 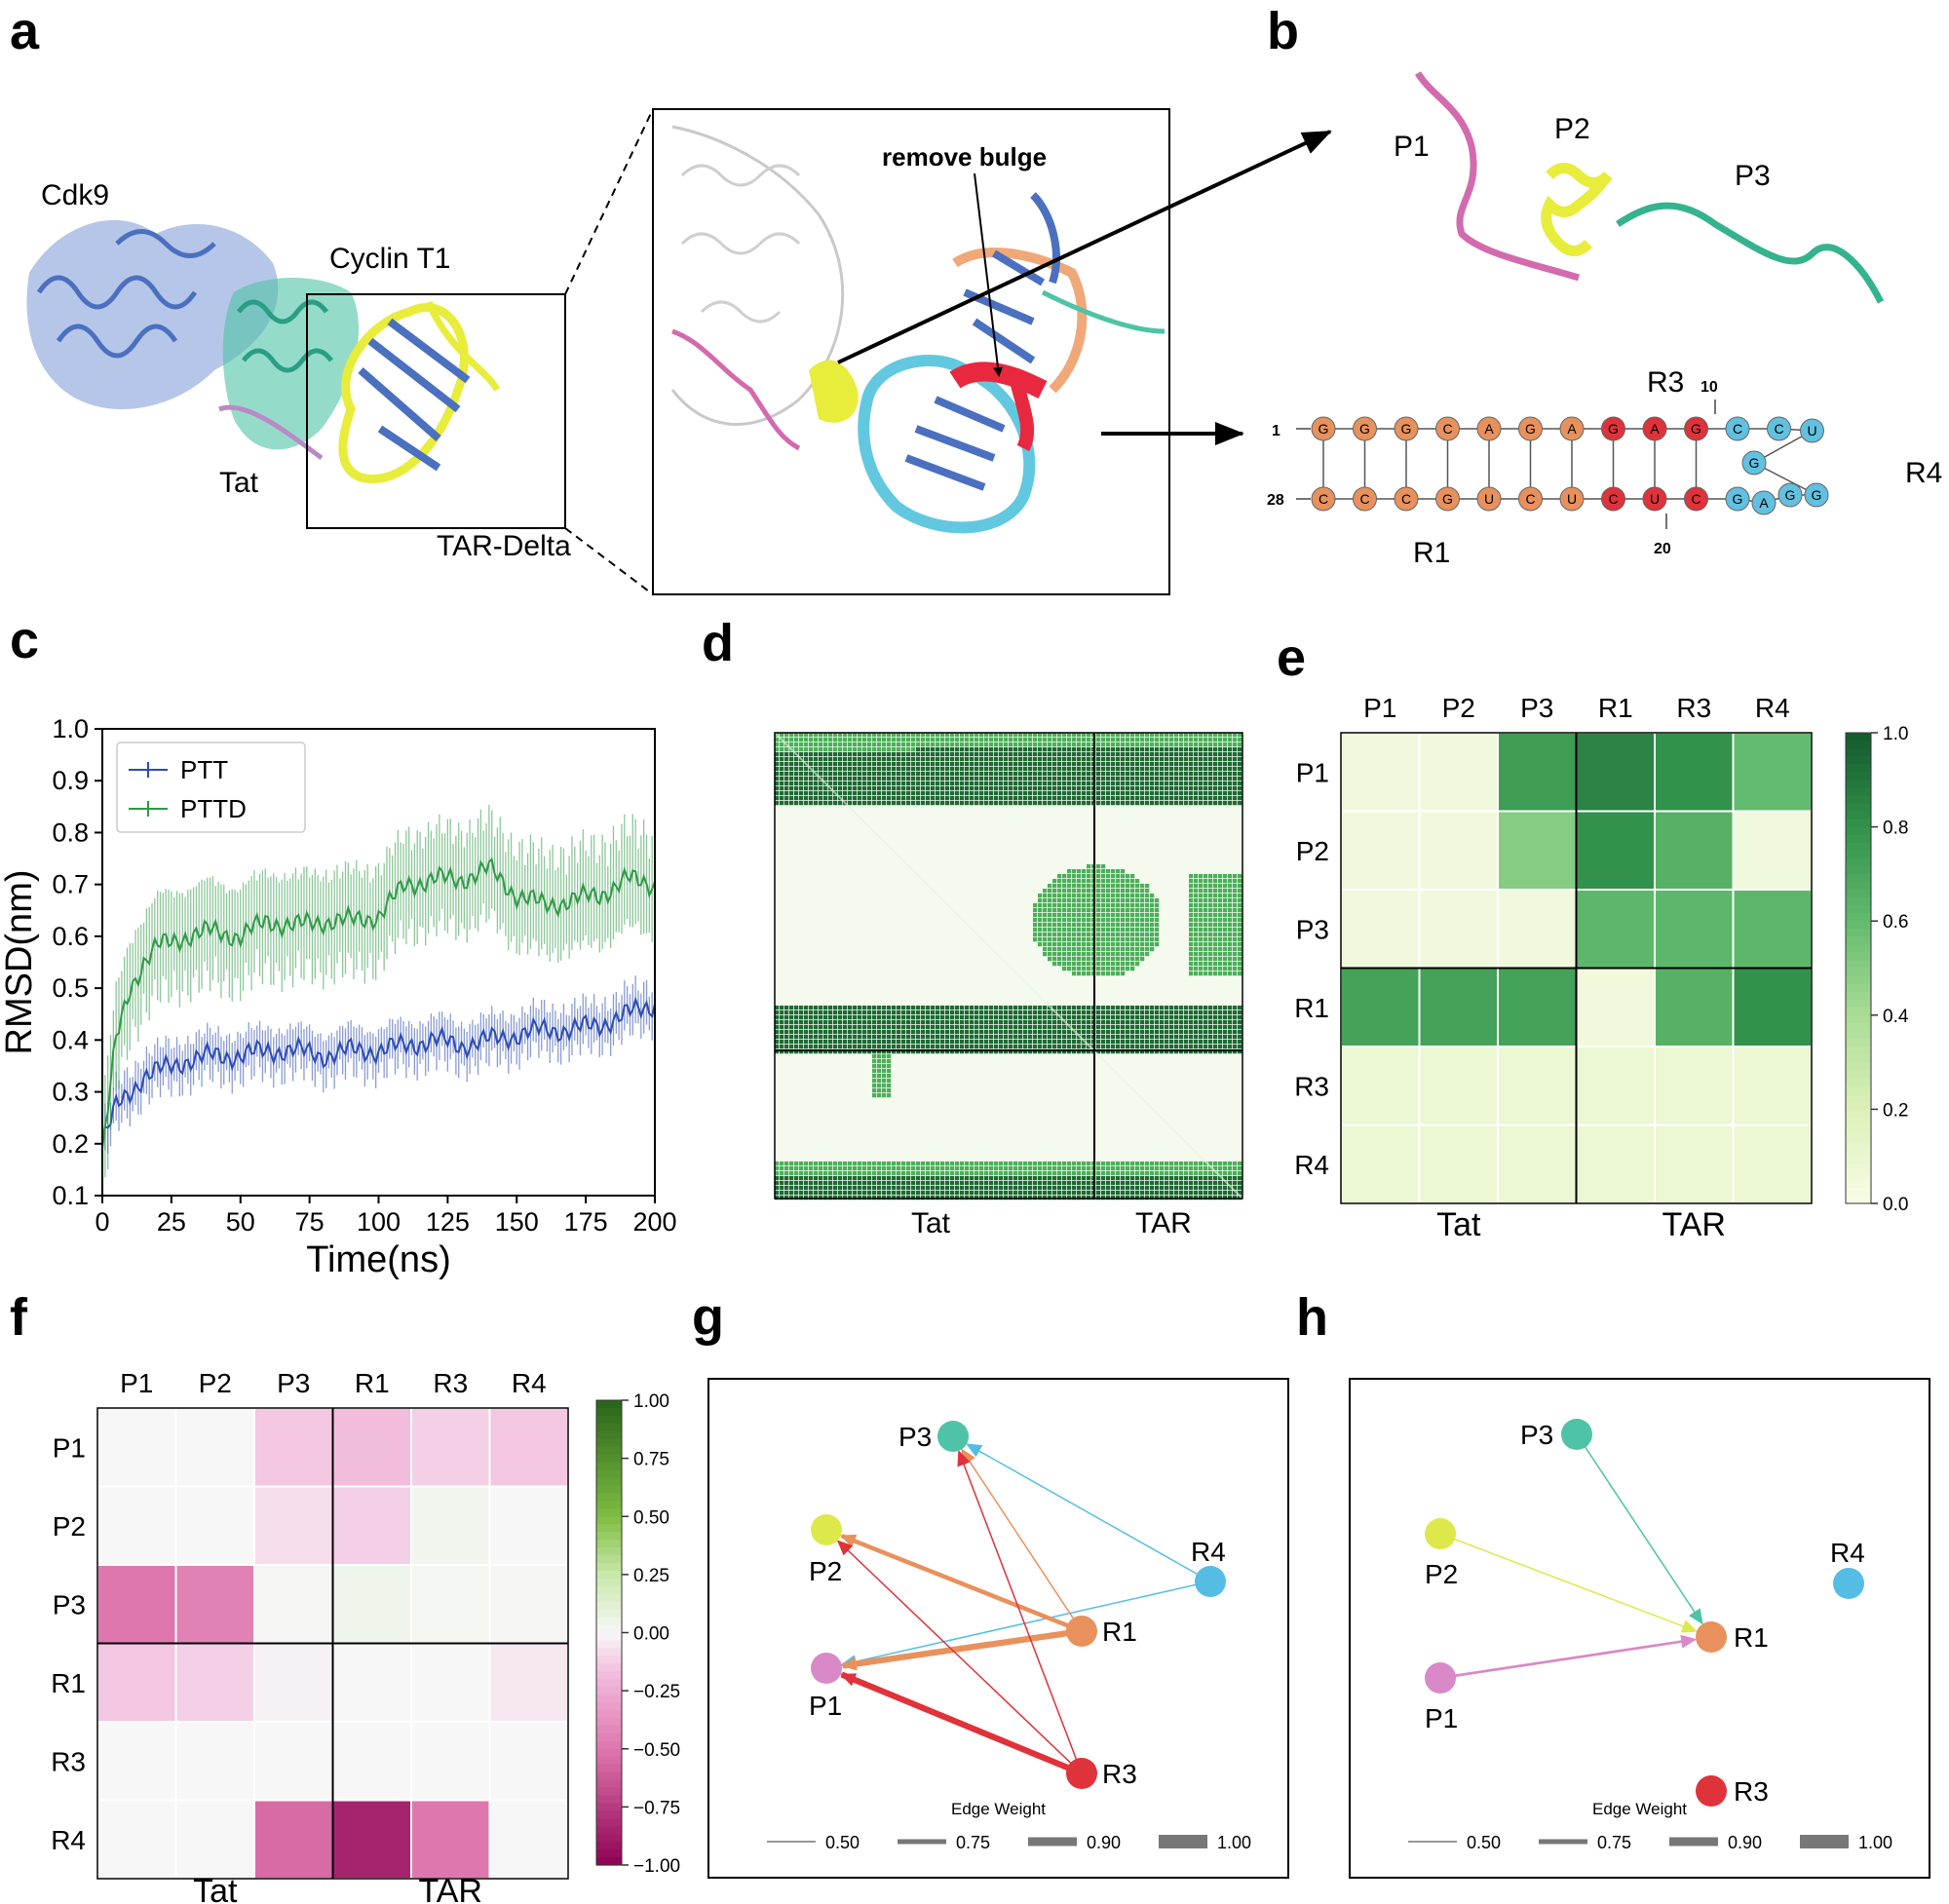 I want to click on rna-letter-bot-6: U, so click(x=1572, y=499).